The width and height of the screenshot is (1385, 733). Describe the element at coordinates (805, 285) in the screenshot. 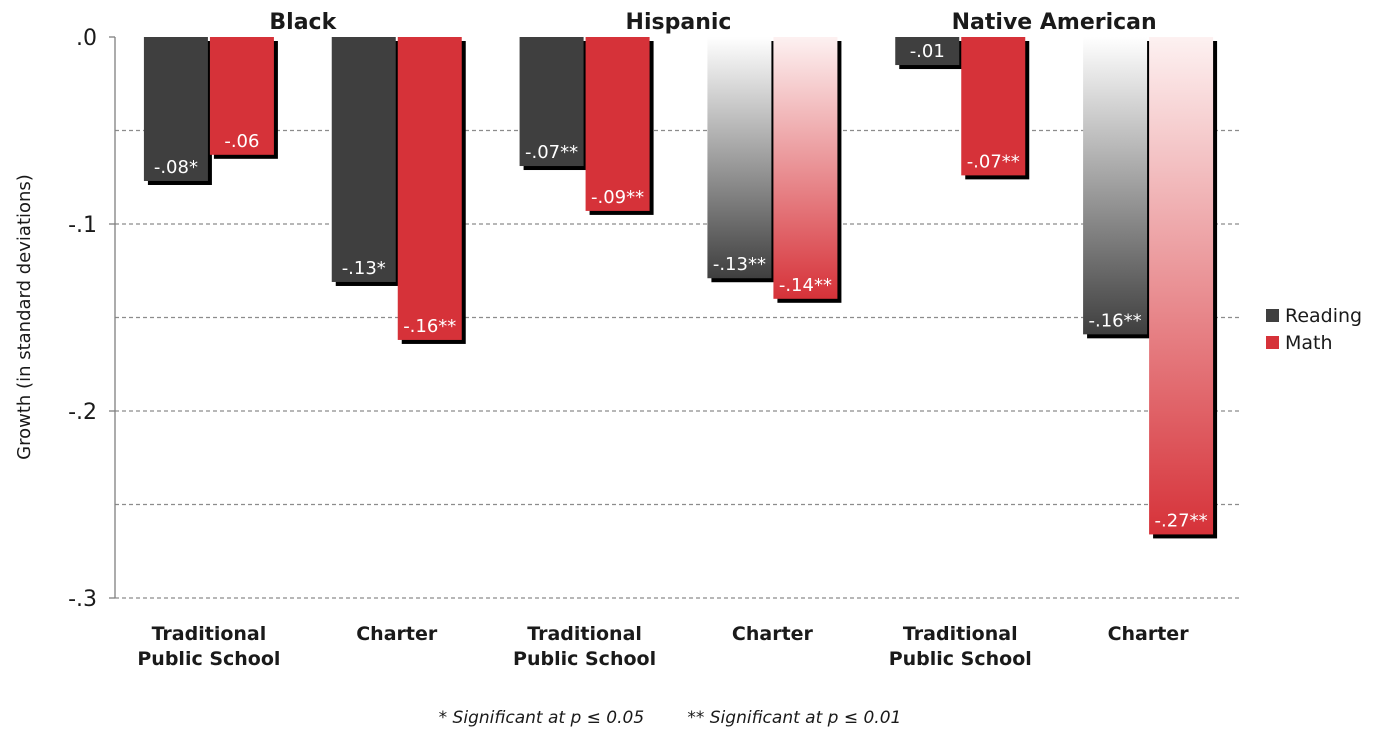

I see `bar-value-label: -.14**` at that location.